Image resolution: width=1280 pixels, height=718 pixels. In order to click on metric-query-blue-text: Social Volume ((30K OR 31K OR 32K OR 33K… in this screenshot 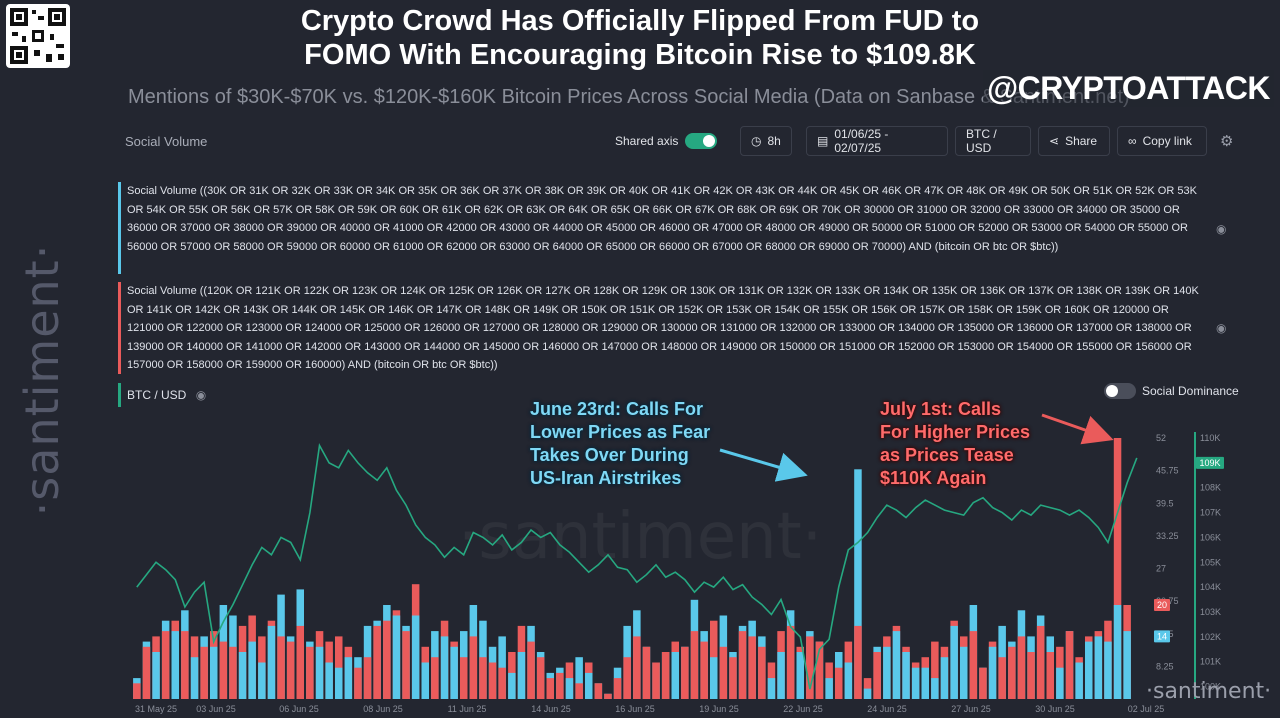, I will do `click(662, 219)`.